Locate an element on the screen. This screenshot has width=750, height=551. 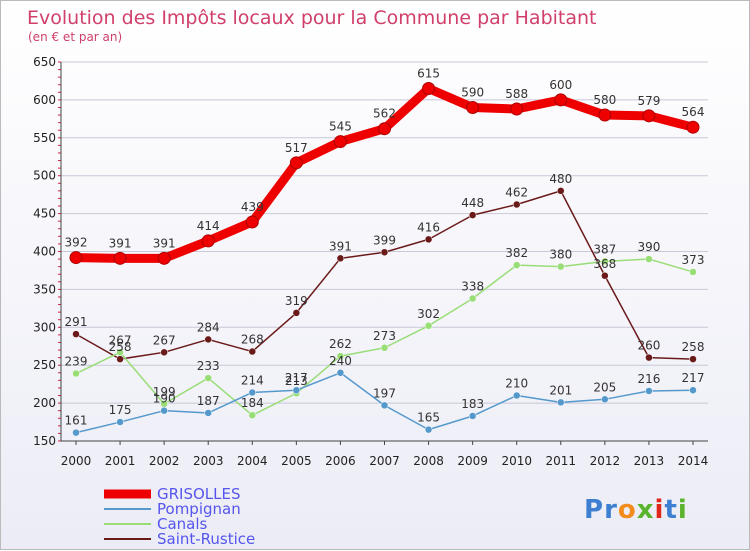
data-label-pompignan: 197 is located at coordinates (384, 393).